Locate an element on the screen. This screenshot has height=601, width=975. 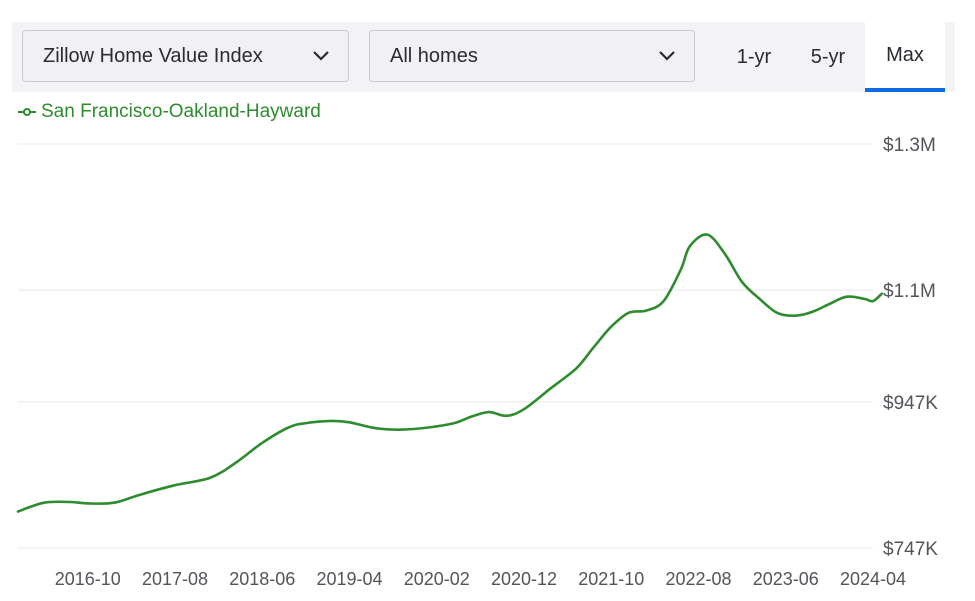
home-type-select-value: All homes is located at coordinates (434, 55).